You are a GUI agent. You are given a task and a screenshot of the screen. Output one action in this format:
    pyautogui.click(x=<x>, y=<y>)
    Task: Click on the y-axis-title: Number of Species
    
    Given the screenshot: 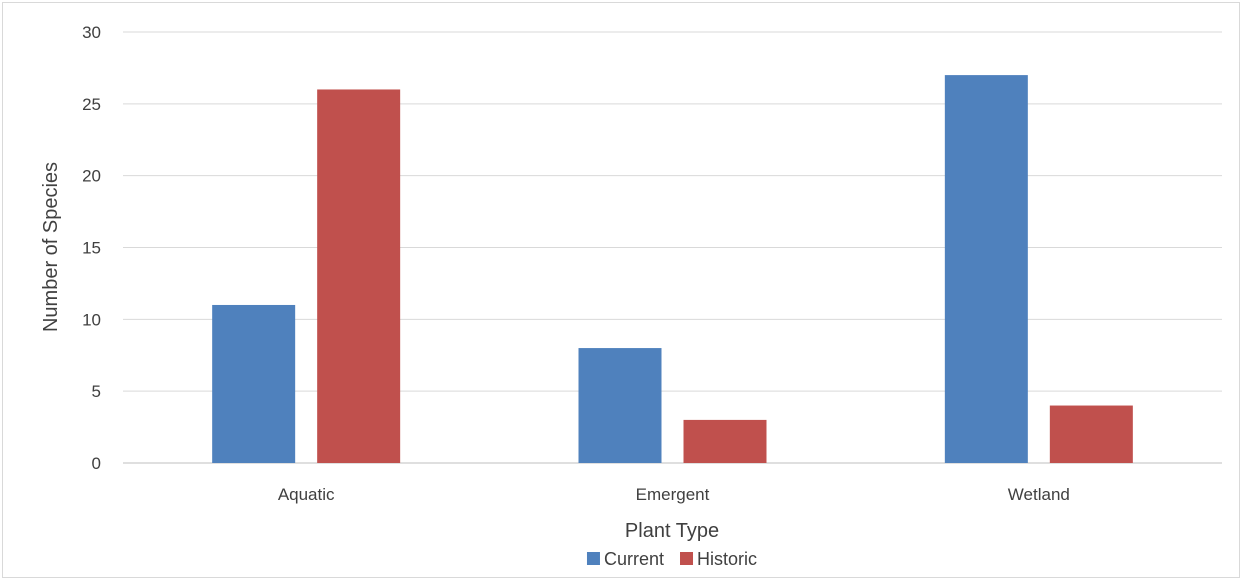 What is the action you would take?
    pyautogui.click(x=51, y=247)
    